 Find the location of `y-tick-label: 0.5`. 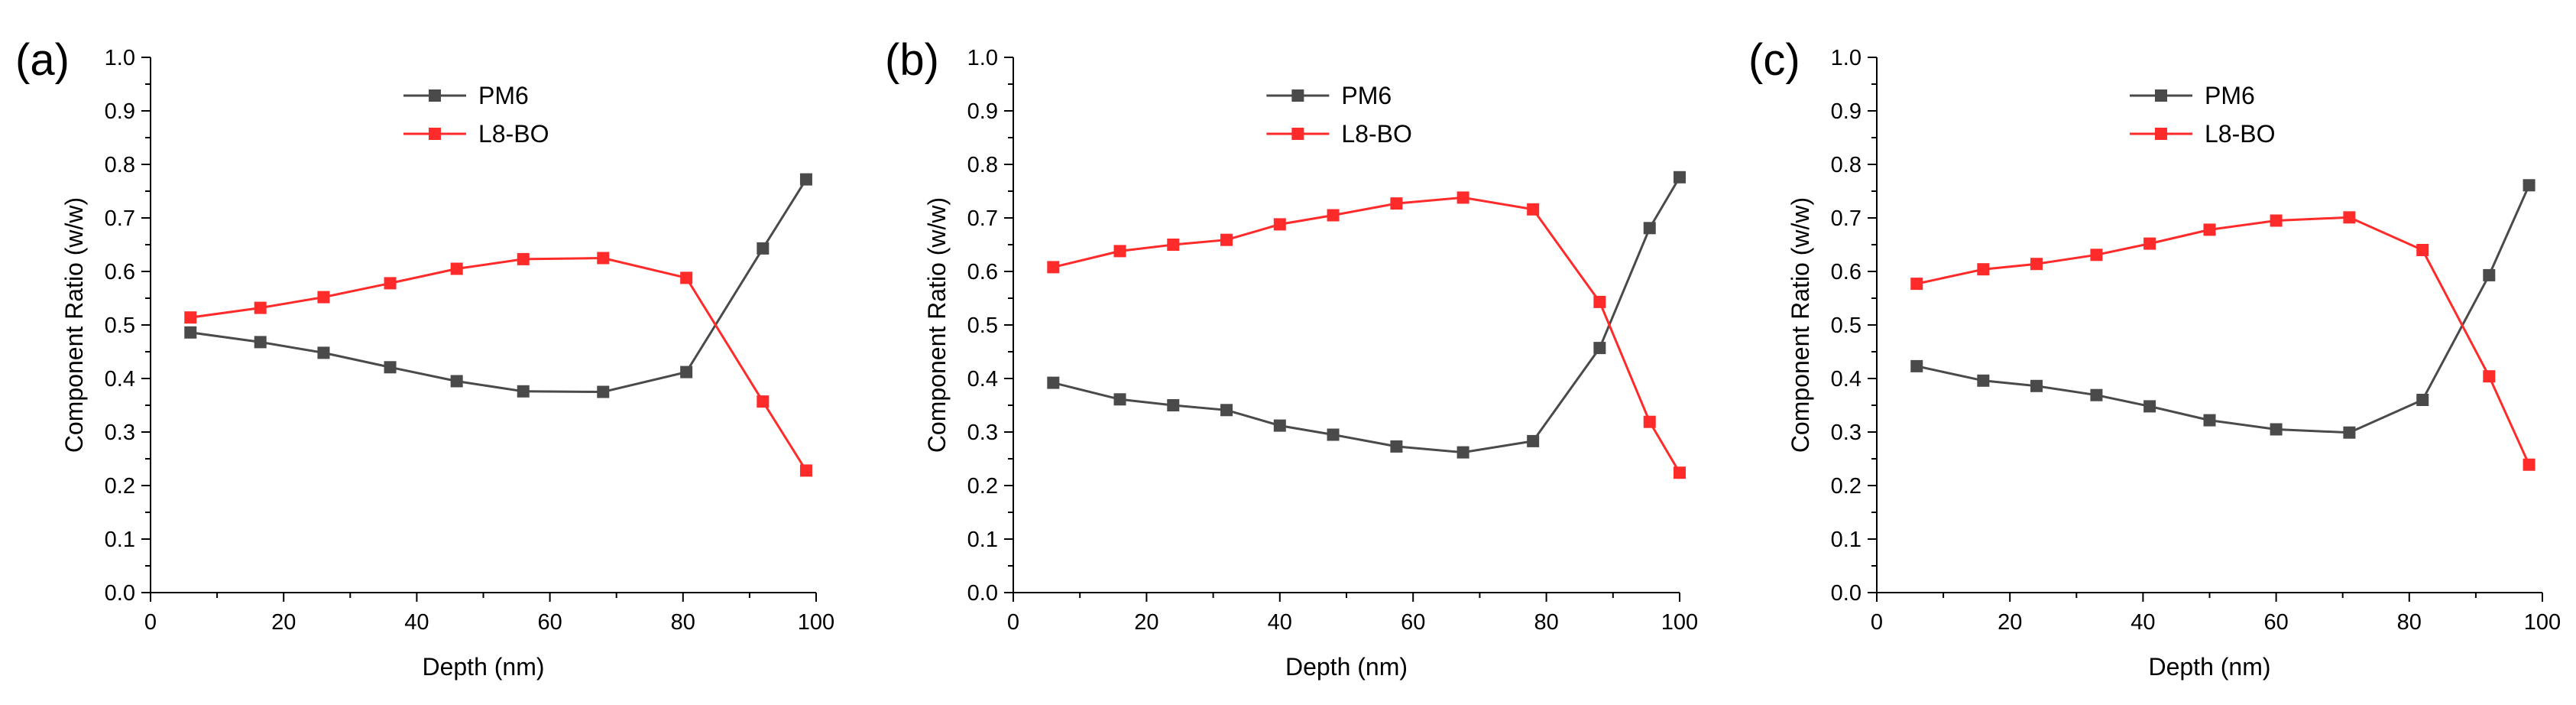

y-tick-label: 0.5 is located at coordinates (120, 326).